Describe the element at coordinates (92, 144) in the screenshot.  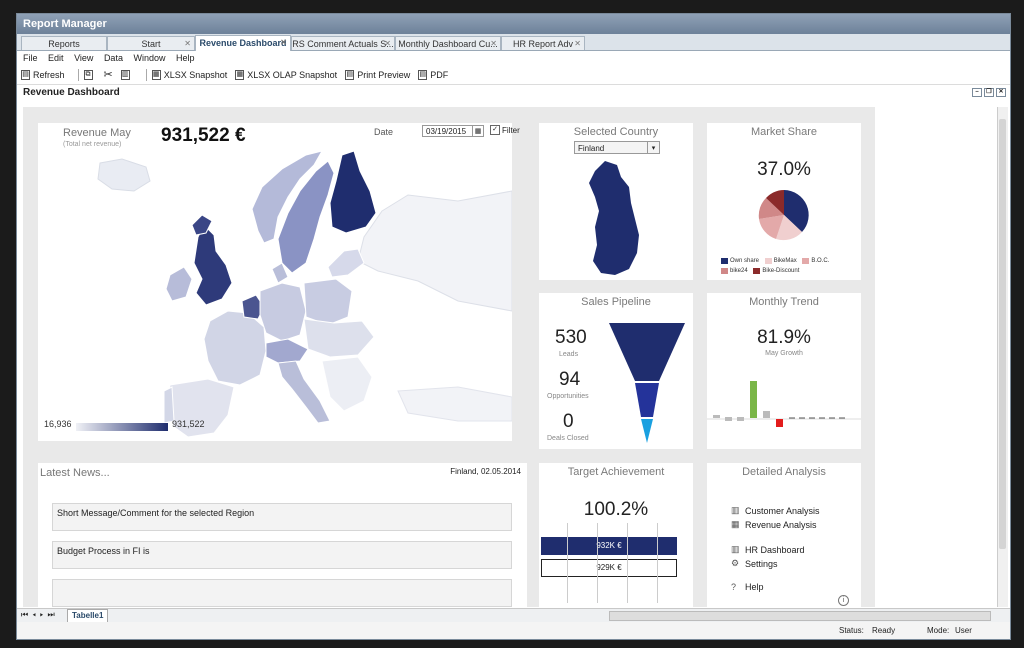
I see `revenue-subtitle: (Total net revenue)` at that location.